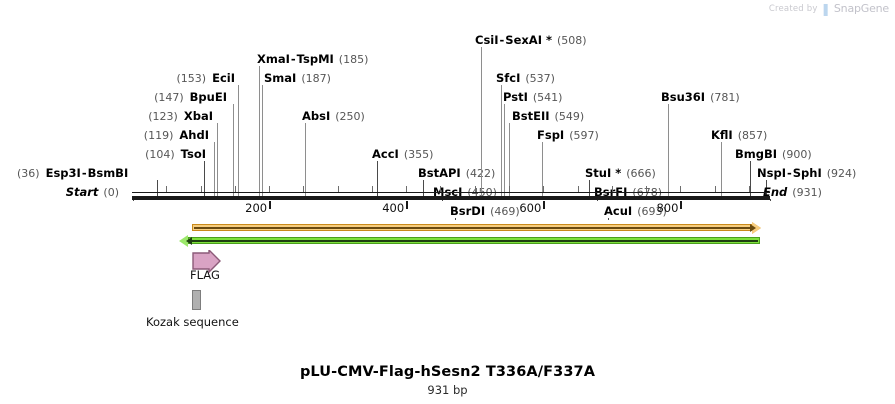 The image size is (895, 404). Describe the element at coordinates (766, 188) in the screenshot. I see `site-leader-line-nspi` at that location.